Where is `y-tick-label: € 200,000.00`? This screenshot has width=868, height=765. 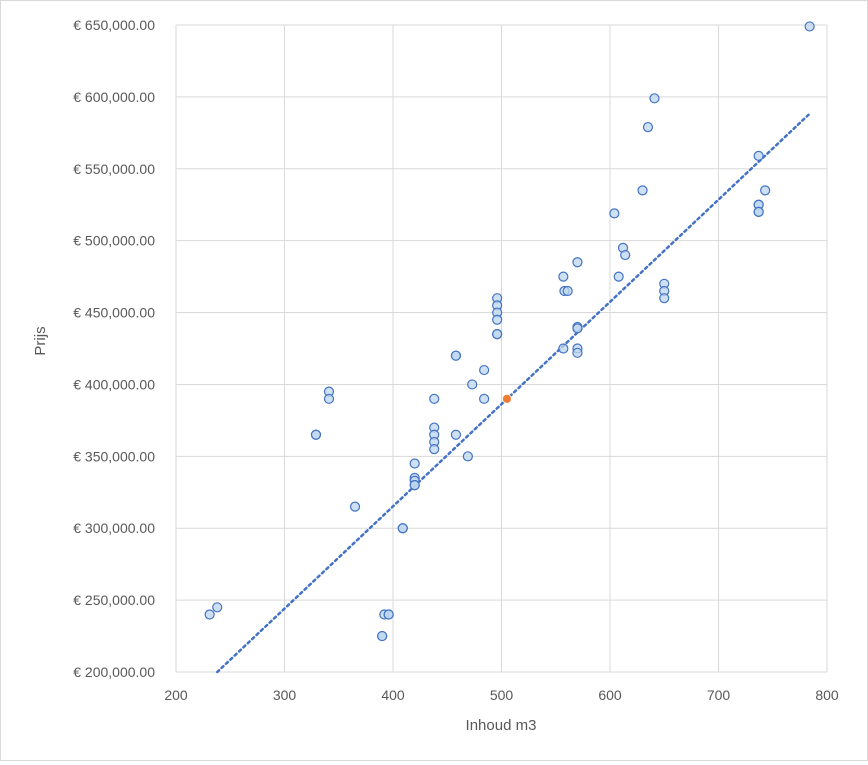 y-tick-label: € 200,000.00 is located at coordinates (114, 672).